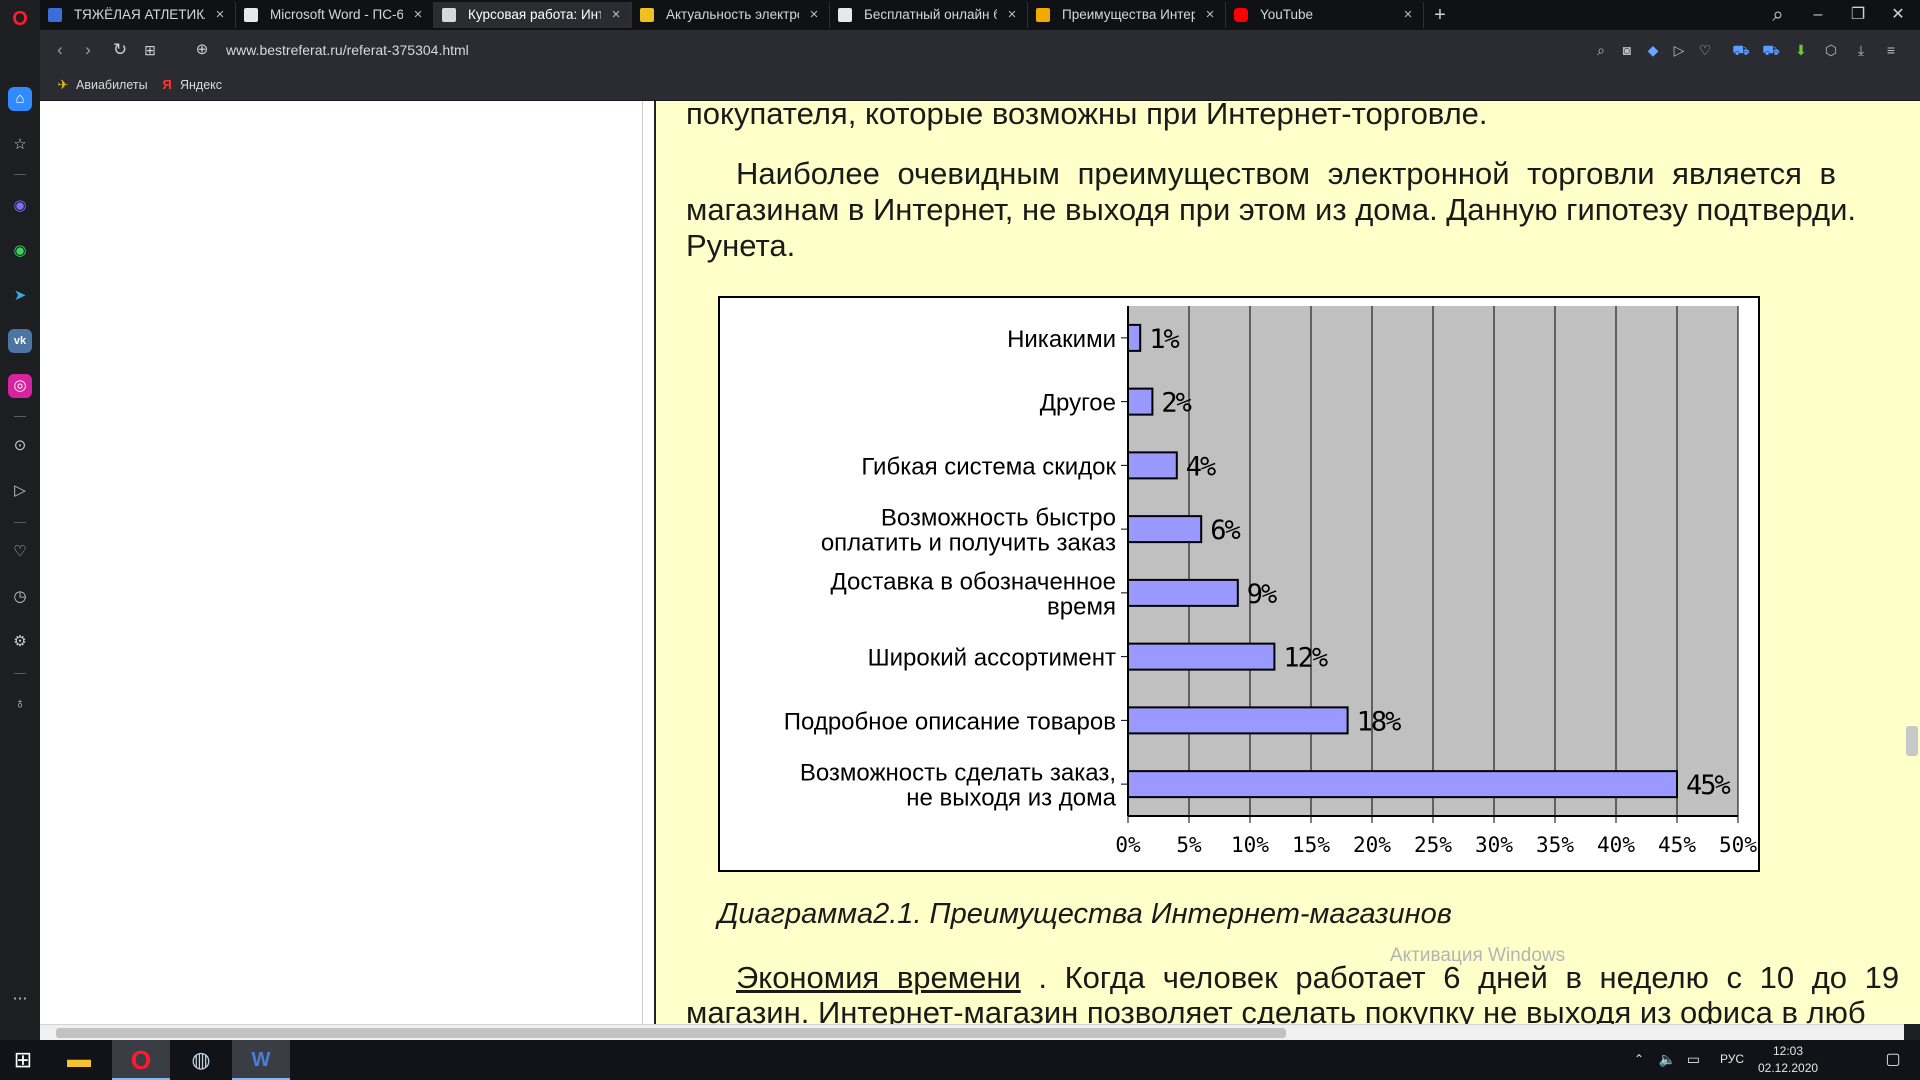 The image size is (1920, 1080). What do you see at coordinates (20, 998) in the screenshot?
I see `more-options-icon: ⋯` at bounding box center [20, 998].